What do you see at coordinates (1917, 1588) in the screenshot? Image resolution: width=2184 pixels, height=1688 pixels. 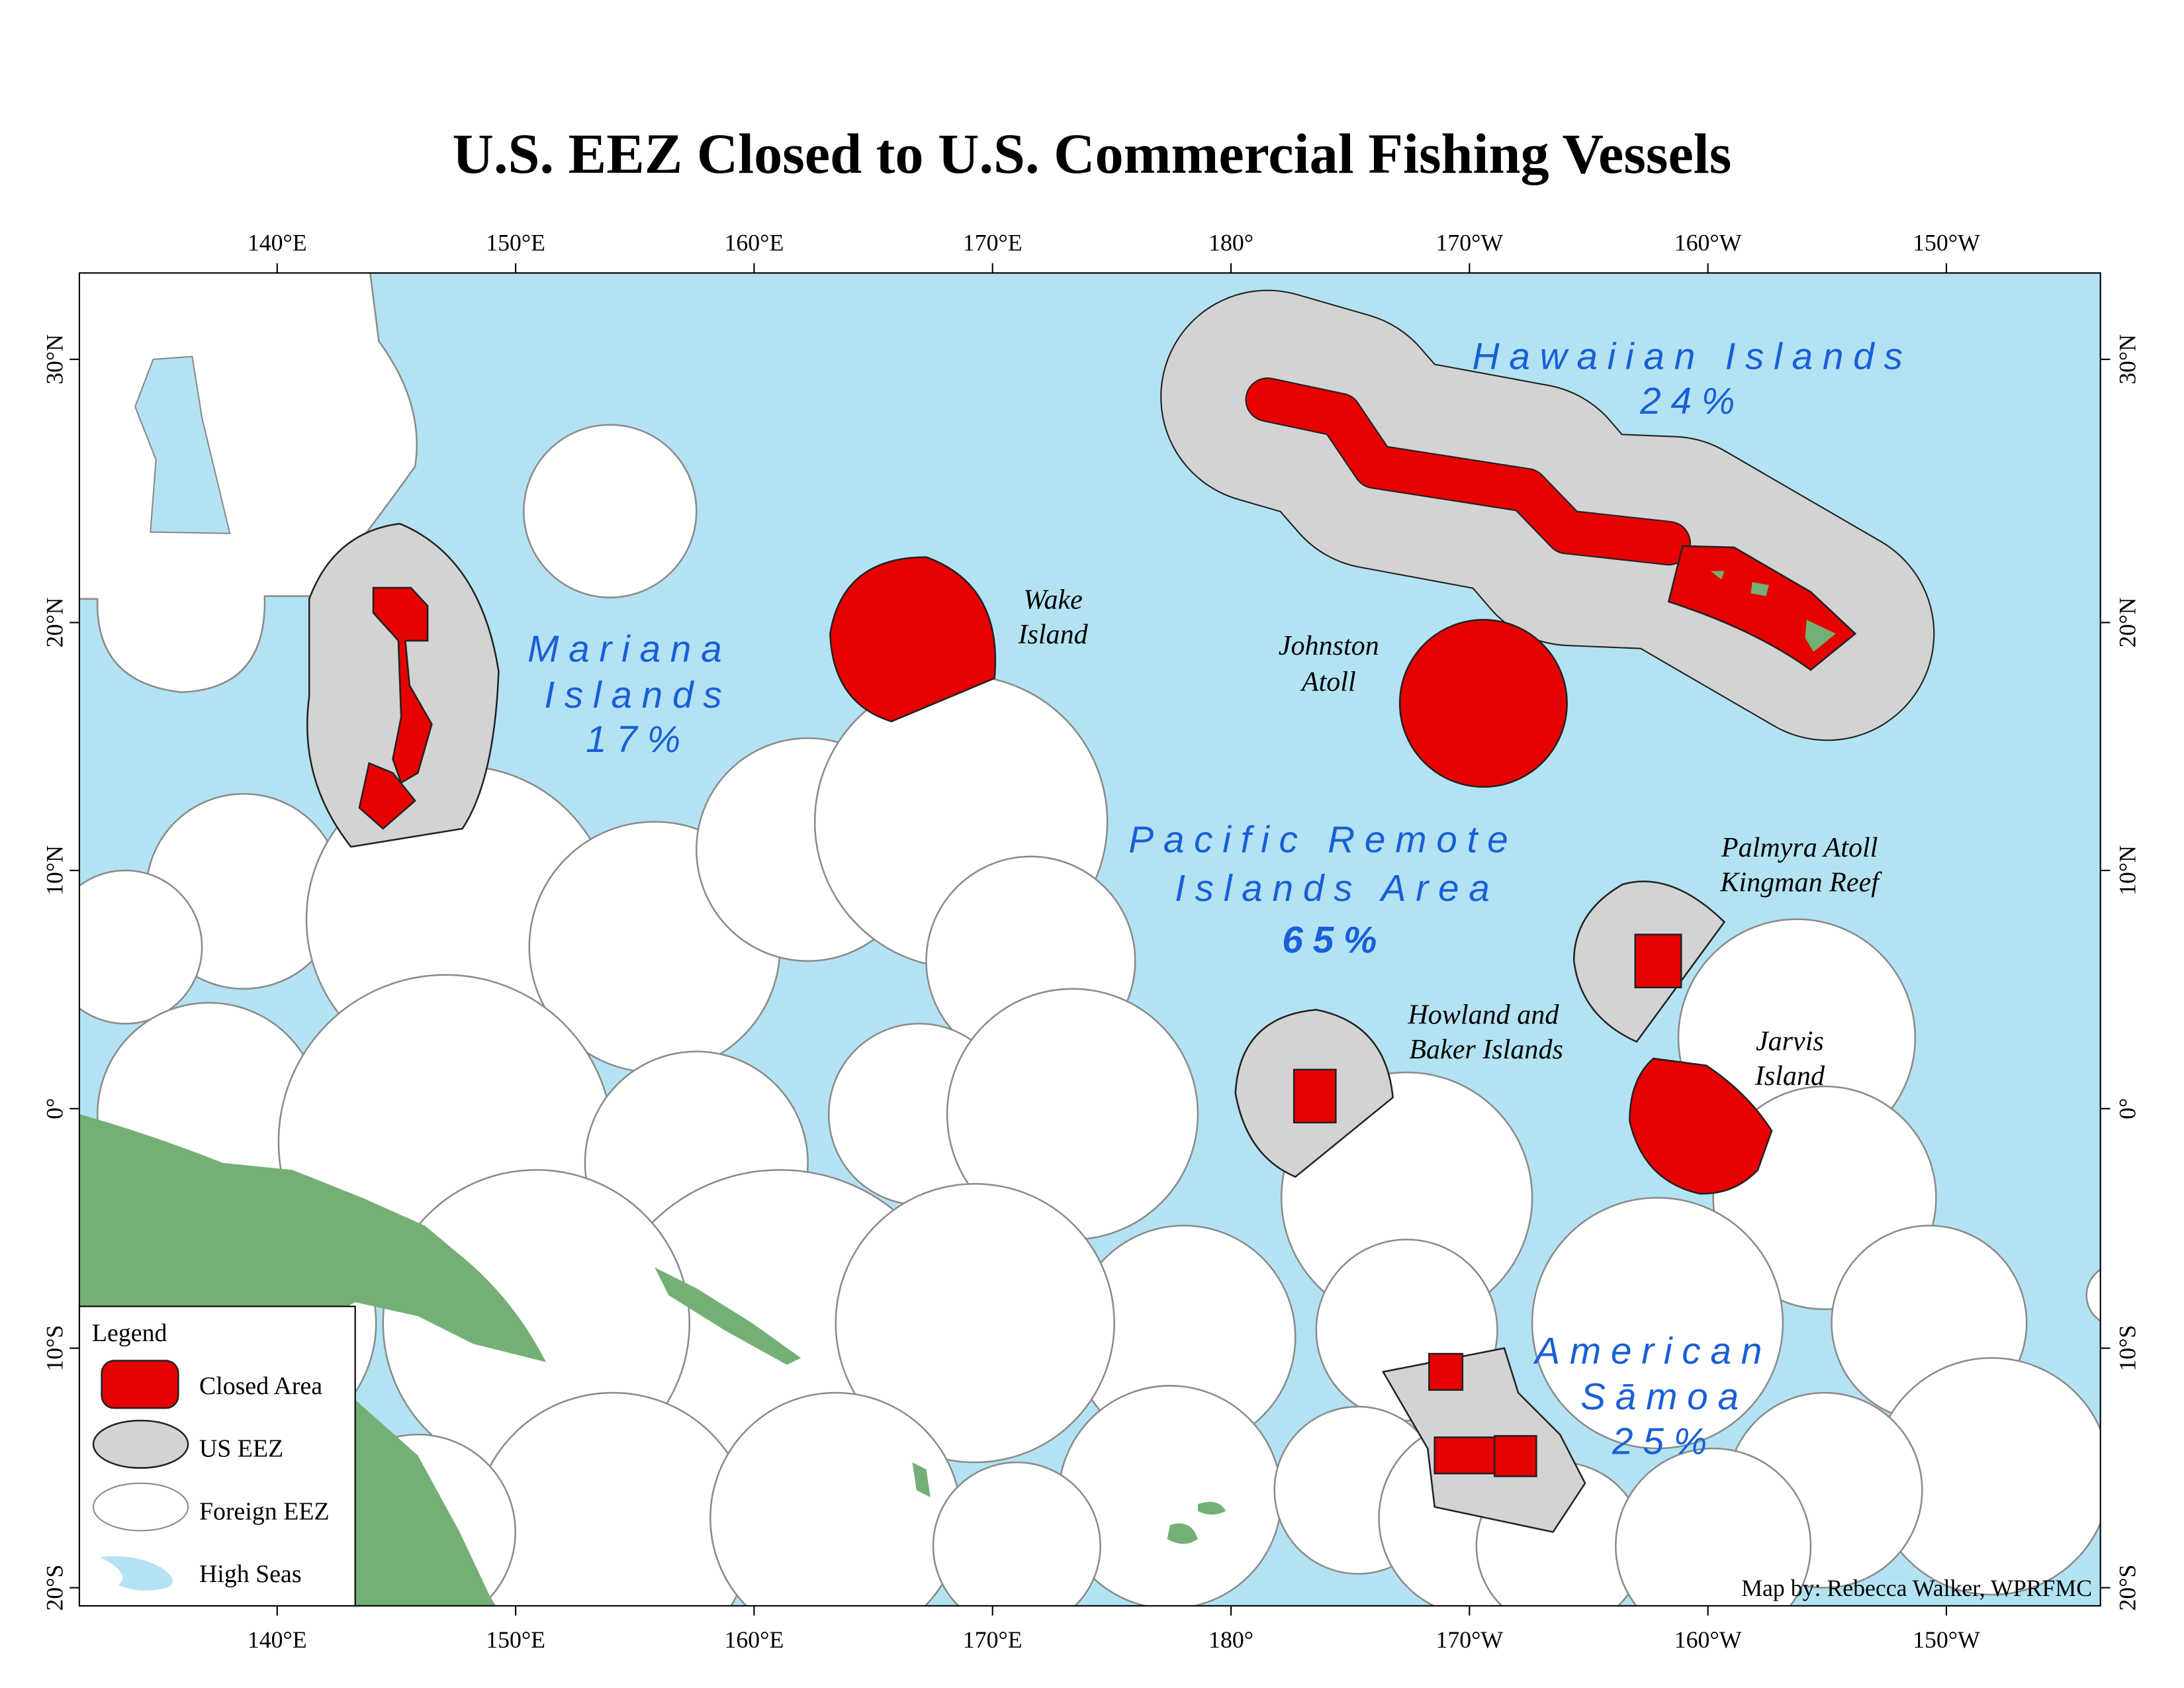 I see `map-credit: Map by: Rebecca Walker, WPRFMC` at bounding box center [1917, 1588].